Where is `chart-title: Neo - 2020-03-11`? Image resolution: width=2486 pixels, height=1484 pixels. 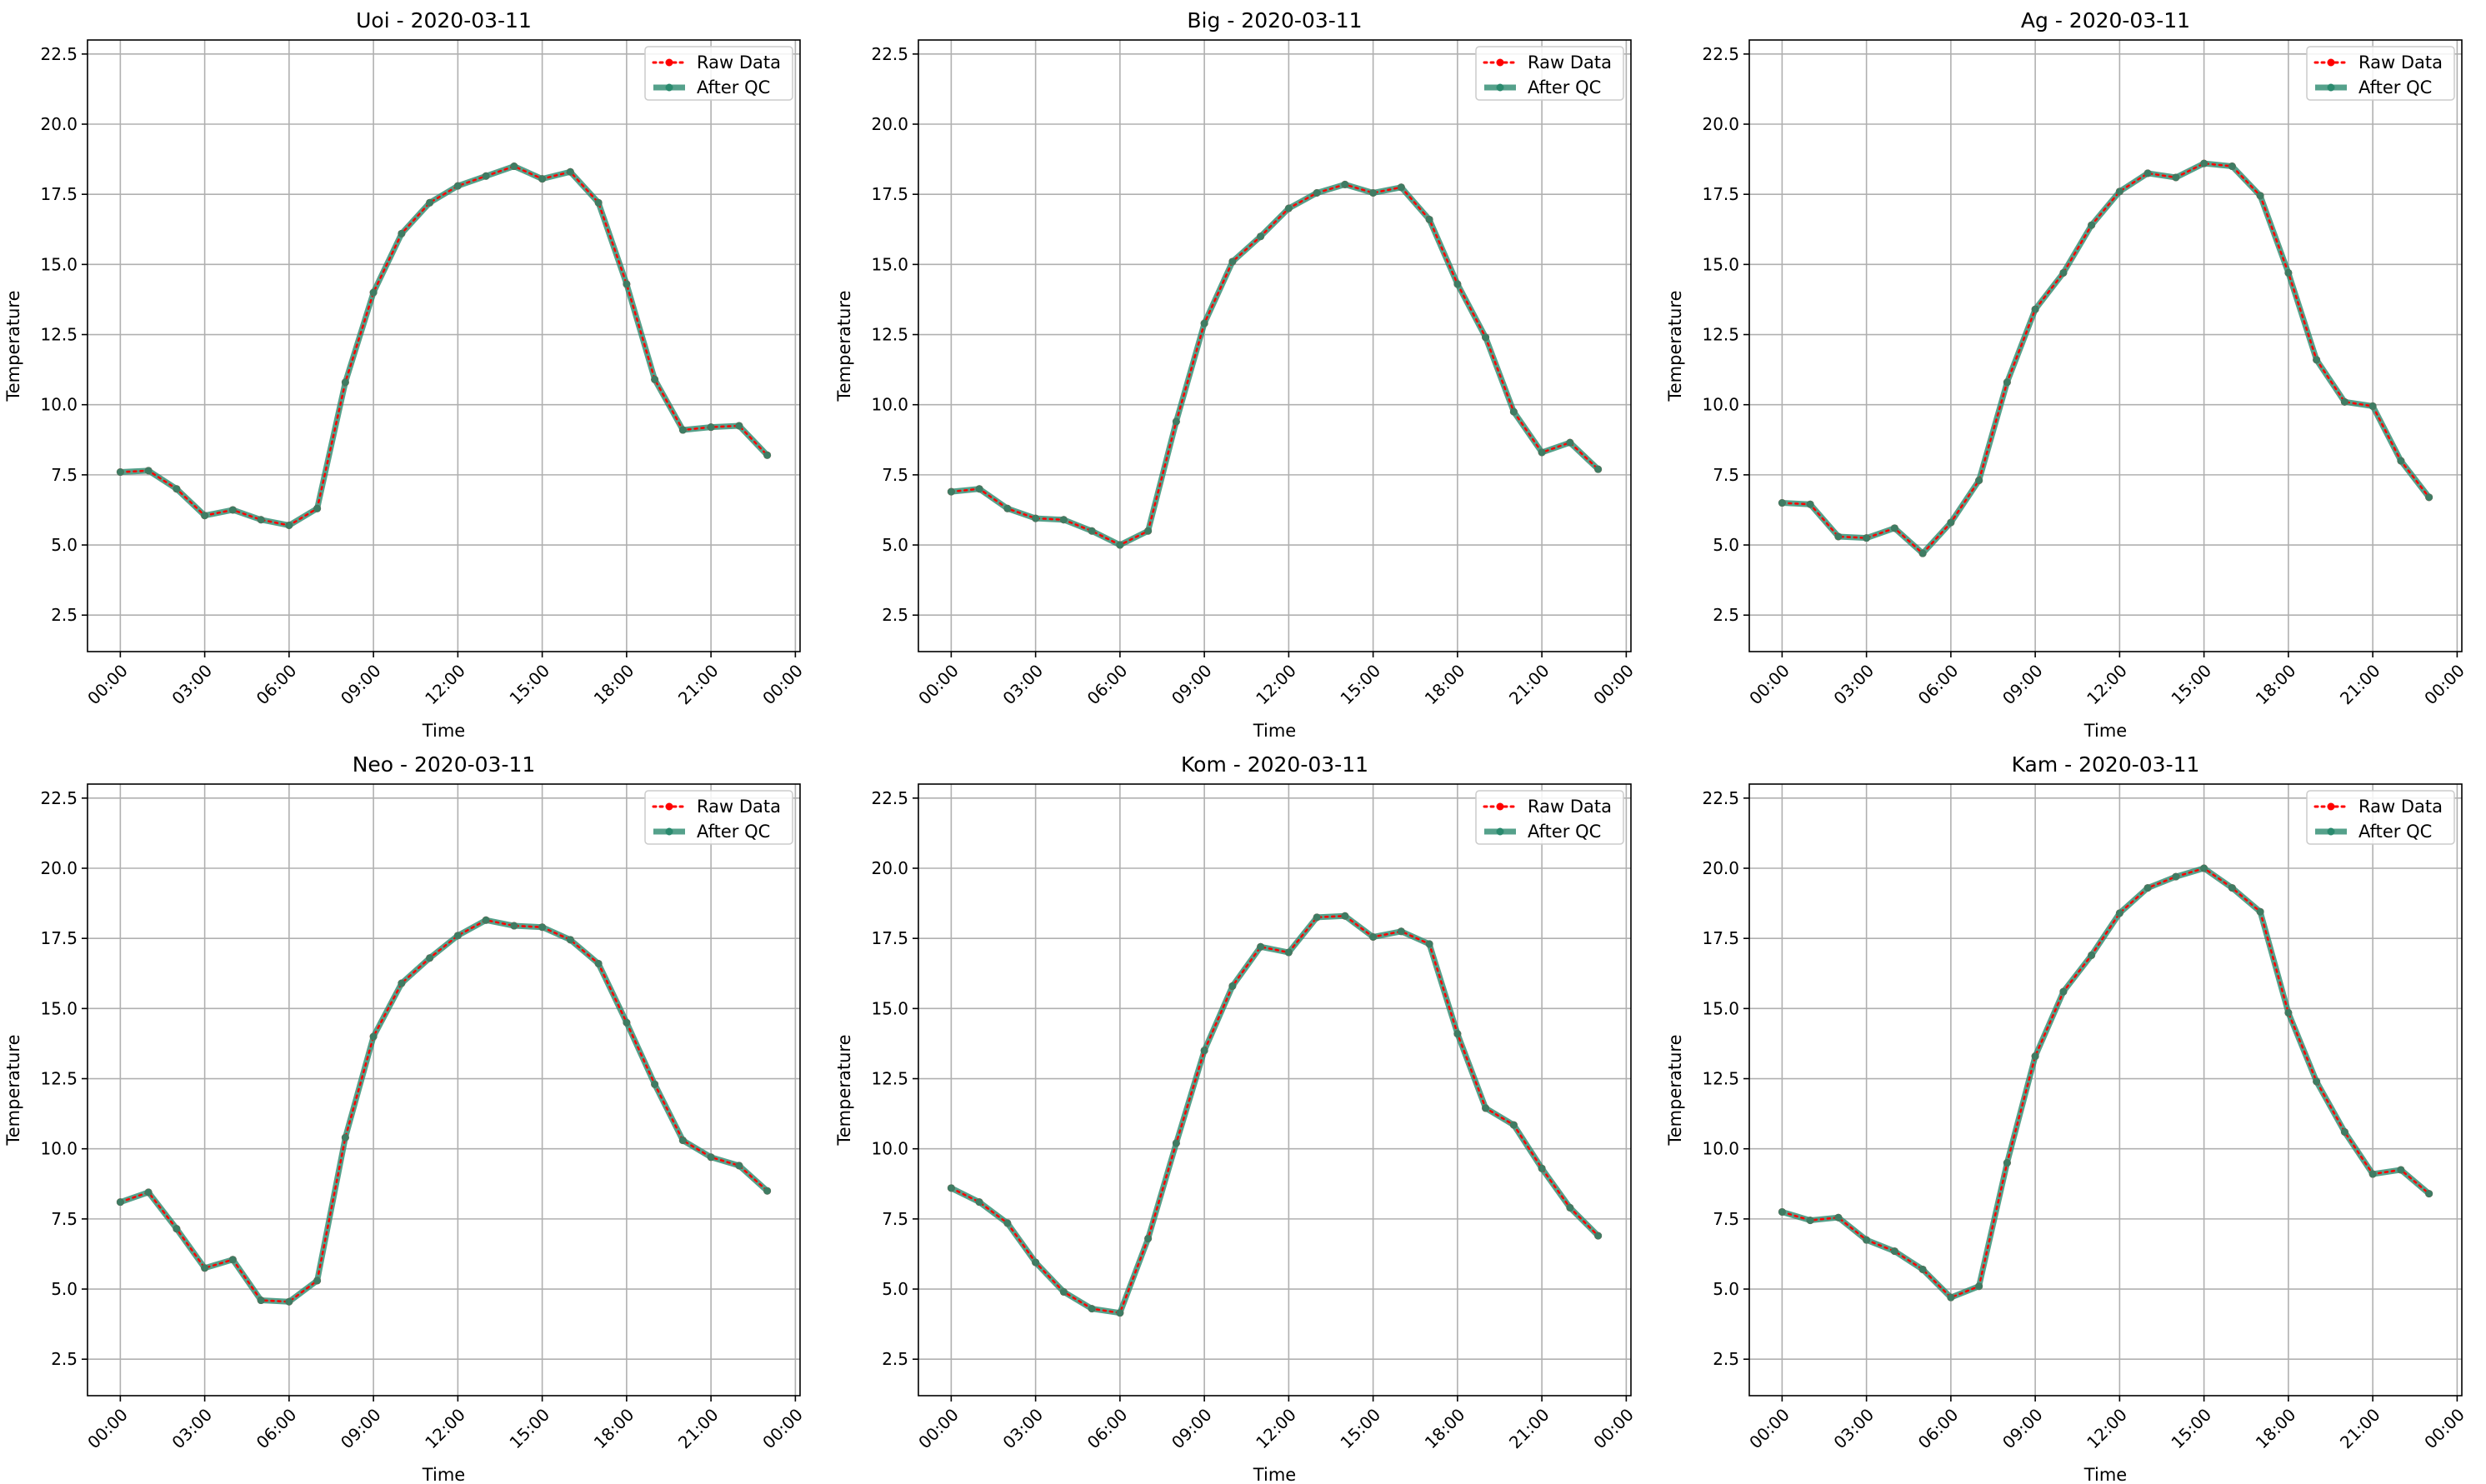 chart-title: Neo - 2020-03-11 is located at coordinates (444, 764).